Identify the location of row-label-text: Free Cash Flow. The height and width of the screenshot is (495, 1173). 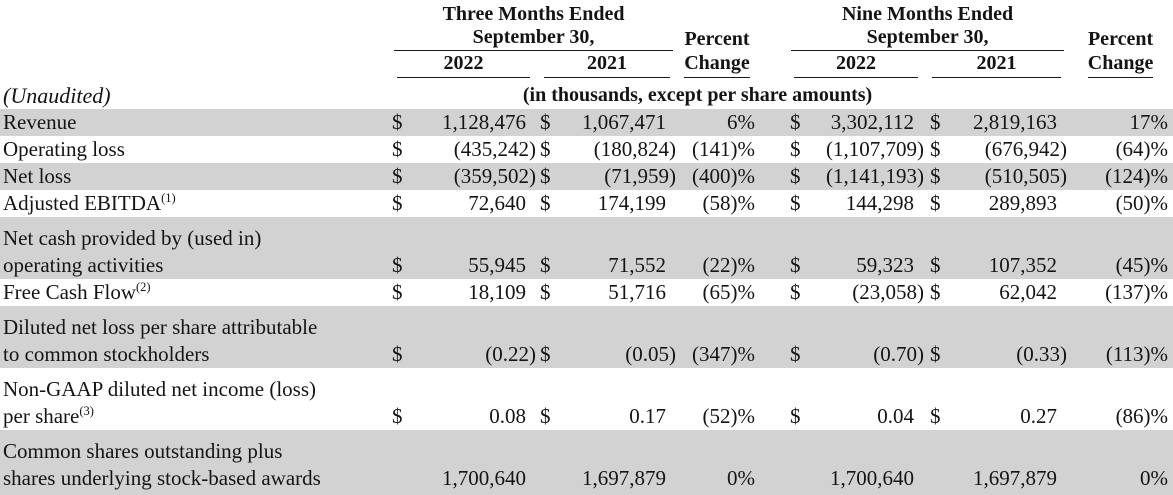
(69, 292).